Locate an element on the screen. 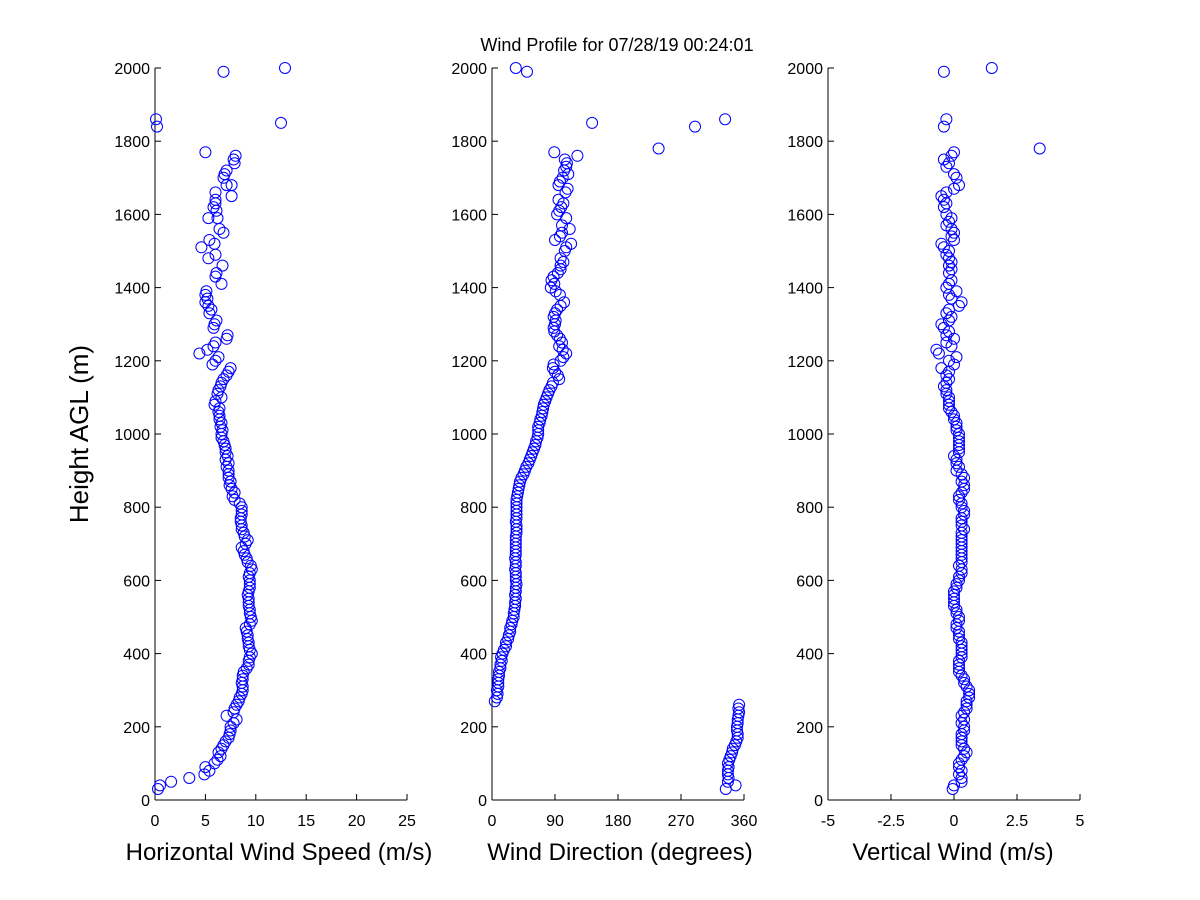  x-tick-label: 270 is located at coordinates (681, 821).